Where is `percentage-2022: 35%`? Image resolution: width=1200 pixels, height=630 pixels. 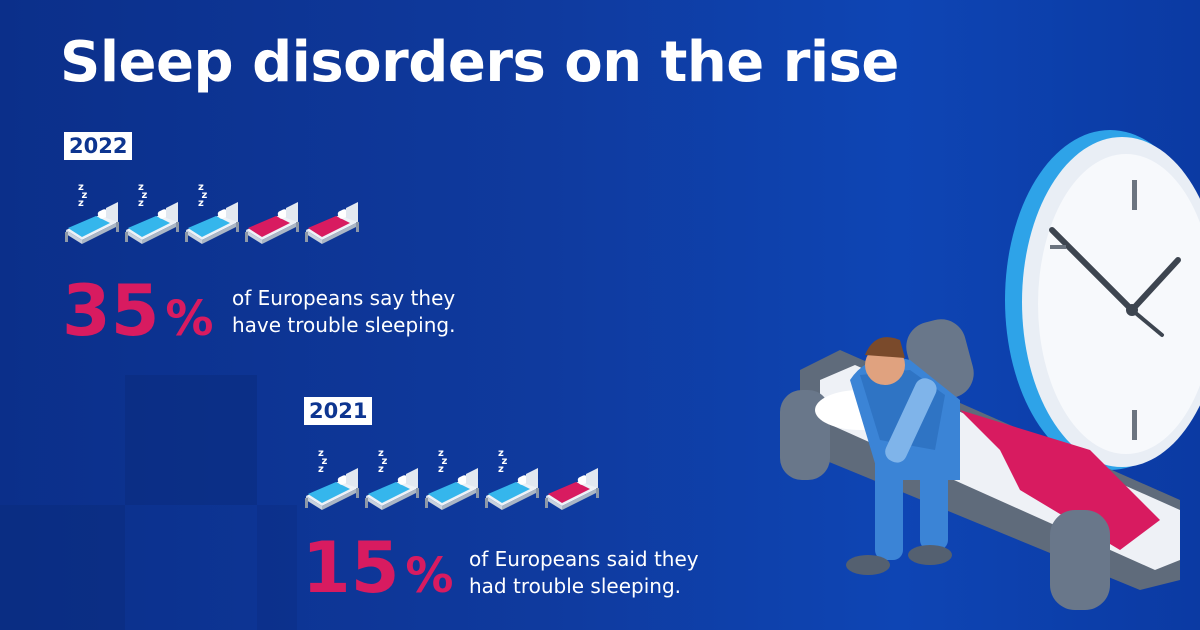 percentage-2022: 35% is located at coordinates (138, 315).